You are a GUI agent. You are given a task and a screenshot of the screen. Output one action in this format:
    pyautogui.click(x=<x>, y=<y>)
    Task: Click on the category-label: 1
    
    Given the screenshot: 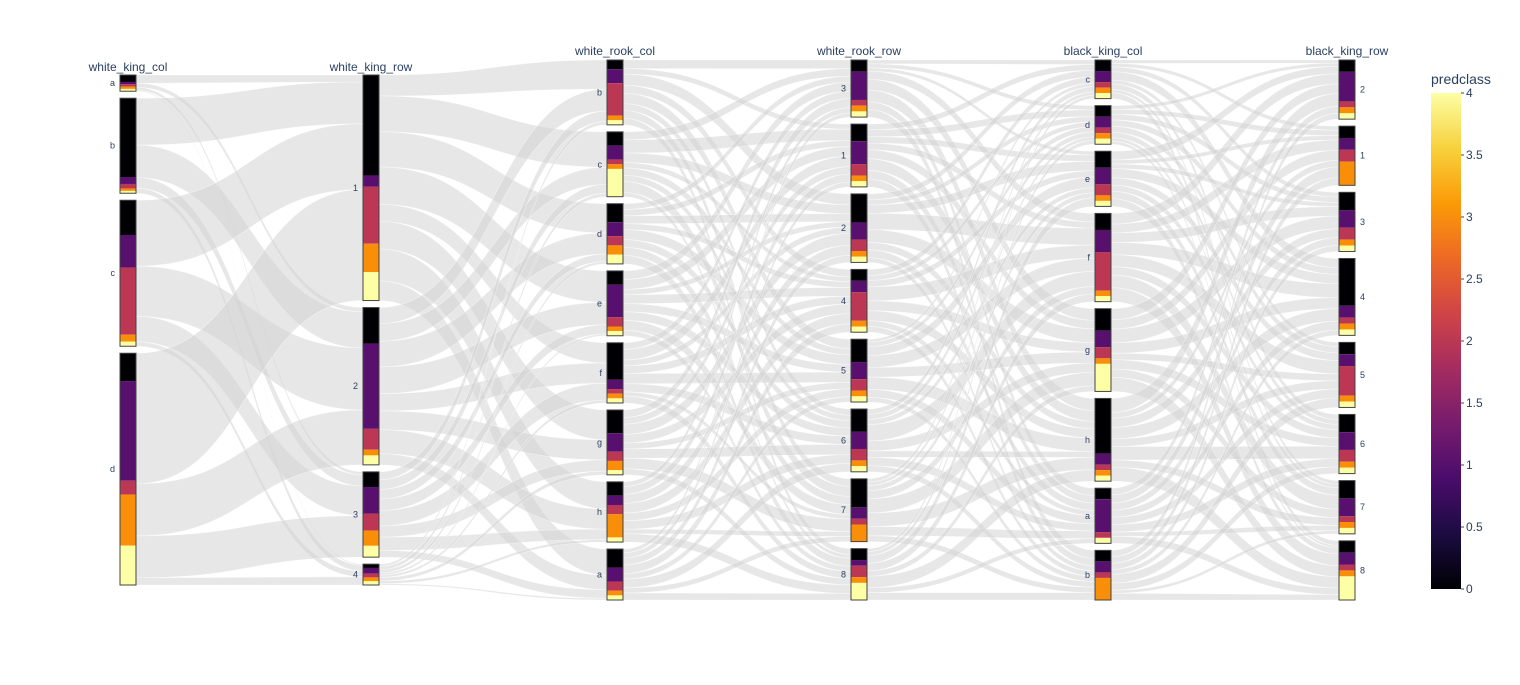 What is the action you would take?
    pyautogui.click(x=843, y=155)
    